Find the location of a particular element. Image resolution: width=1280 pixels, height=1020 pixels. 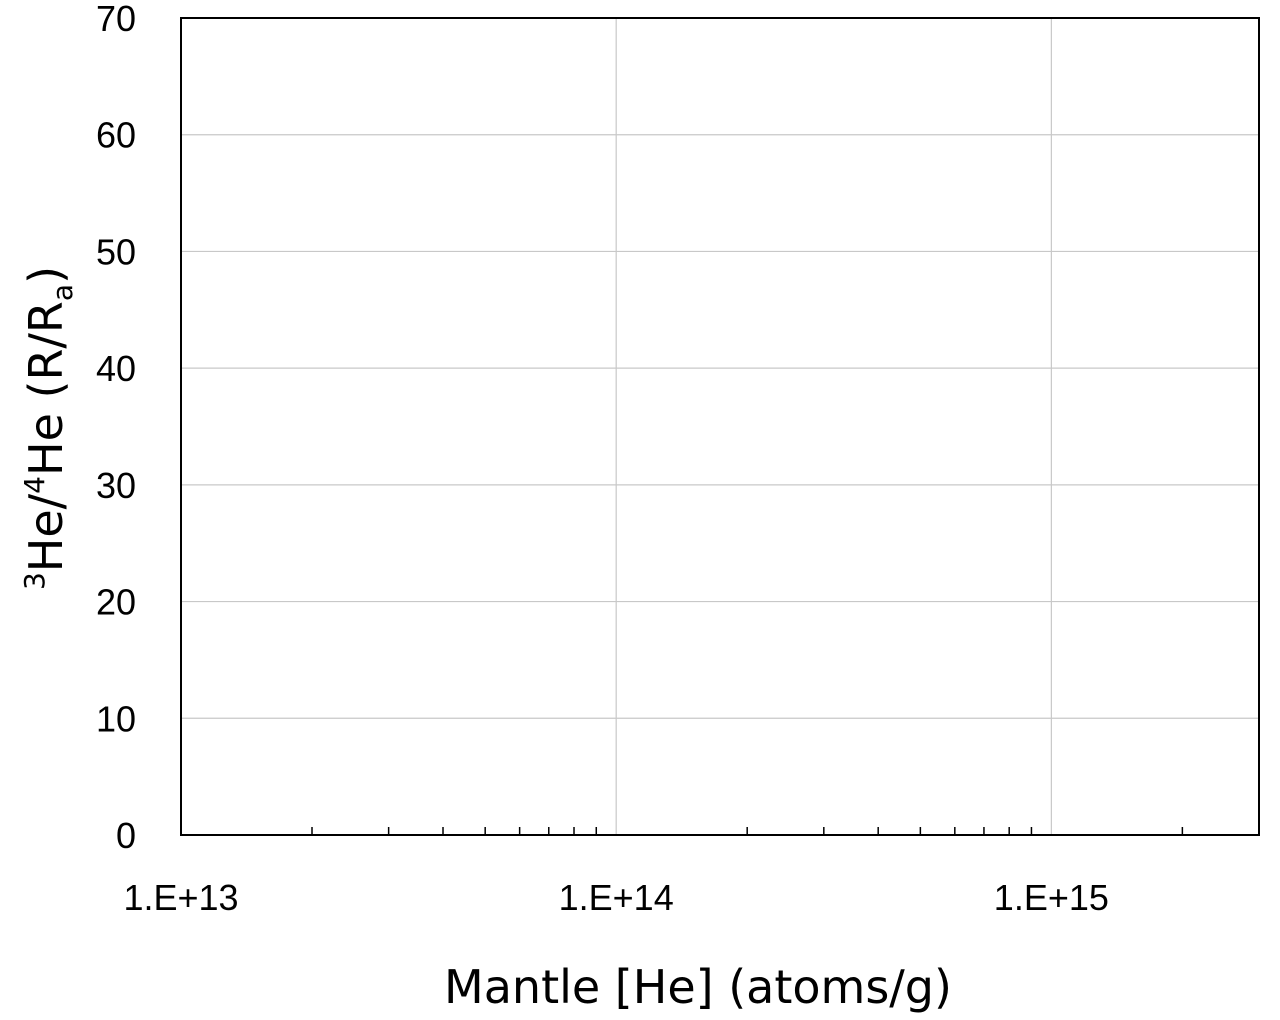

y-axis-title-he-ratio: He (R/R is located at coordinates (46, 388).